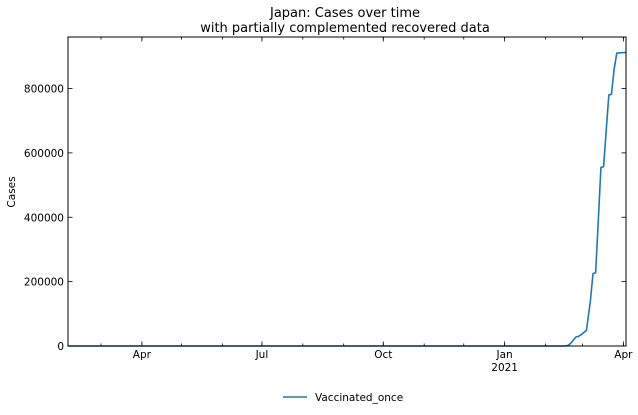  What do you see at coordinates (44, 154) in the screenshot?
I see `y-tick-label: 600000` at bounding box center [44, 154].